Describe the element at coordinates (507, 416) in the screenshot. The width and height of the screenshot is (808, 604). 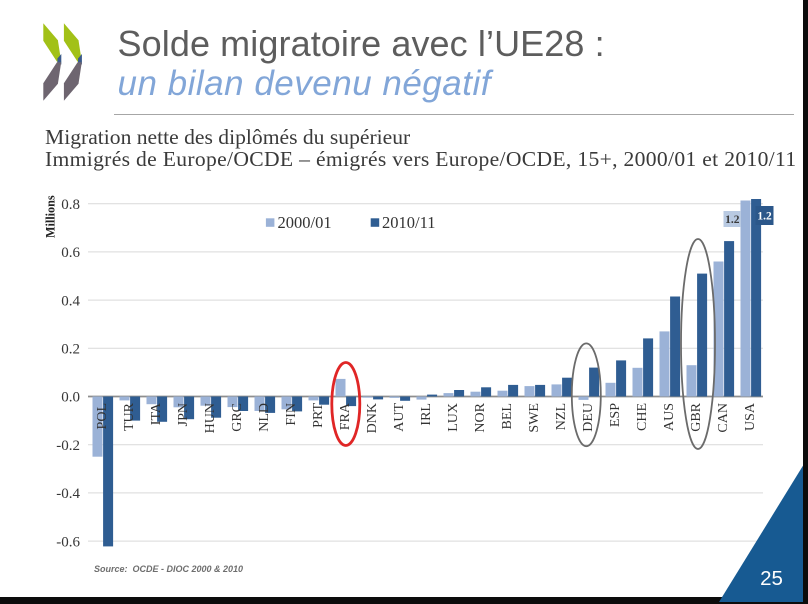
I see `svg-text: BEL` at that location.